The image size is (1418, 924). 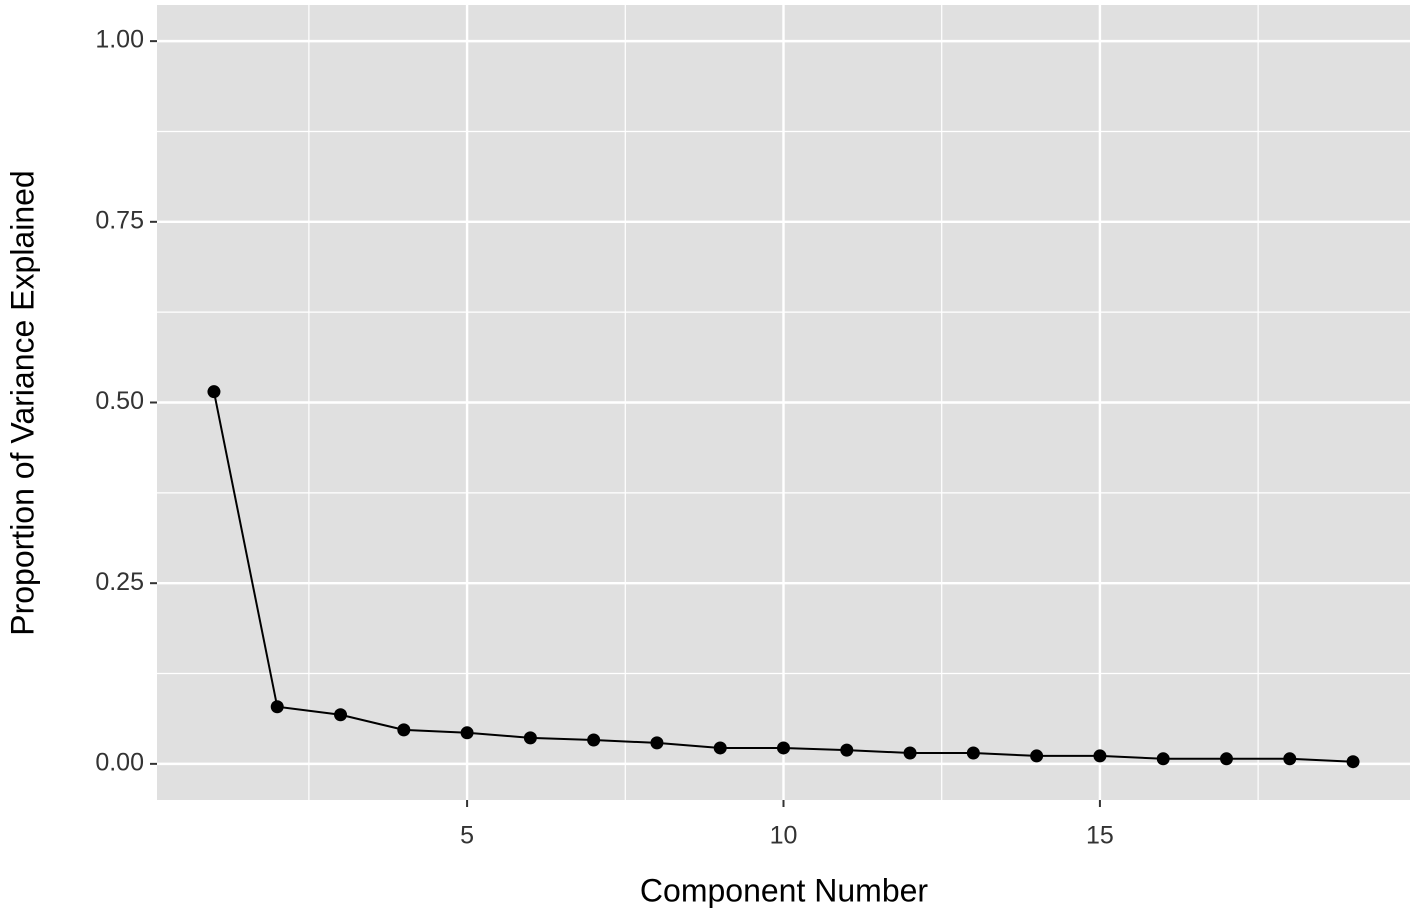 What do you see at coordinates (119, 762) in the screenshot?
I see `y-tick-label: 0.00` at bounding box center [119, 762].